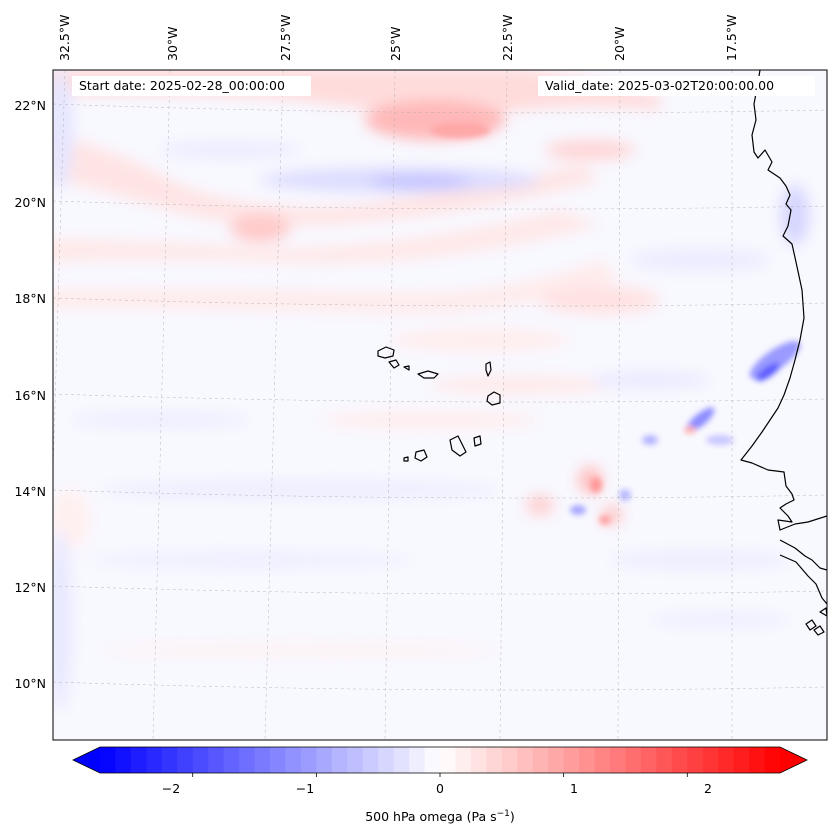  Describe the element at coordinates (30, 298) in the screenshot. I see `lat-label: 18°N` at that location.